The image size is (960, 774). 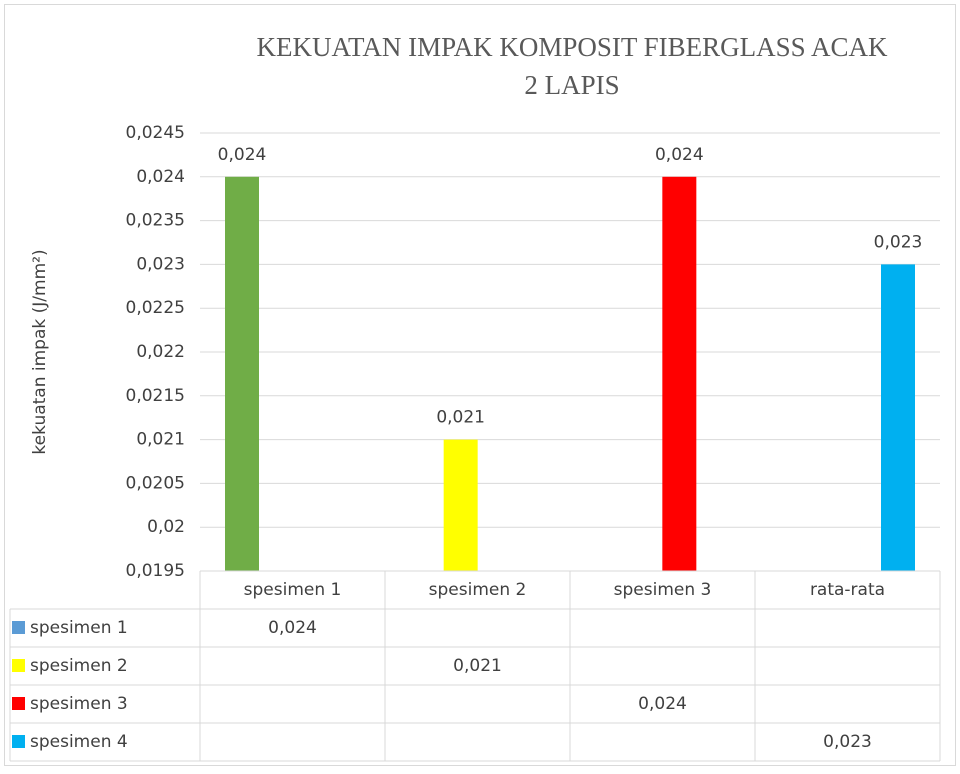 What do you see at coordinates (79, 742) in the screenshot?
I see `legend-label: spesimen 4` at bounding box center [79, 742].